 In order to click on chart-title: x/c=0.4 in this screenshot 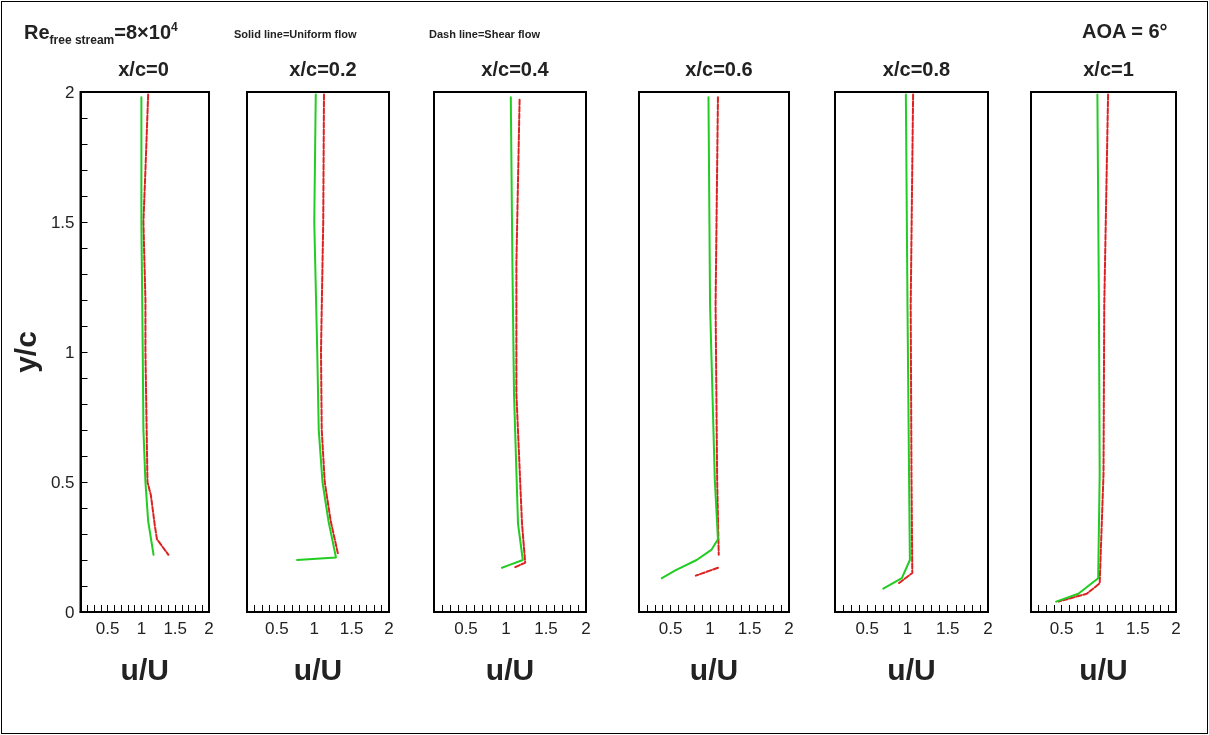, I will do `click(515, 69)`.